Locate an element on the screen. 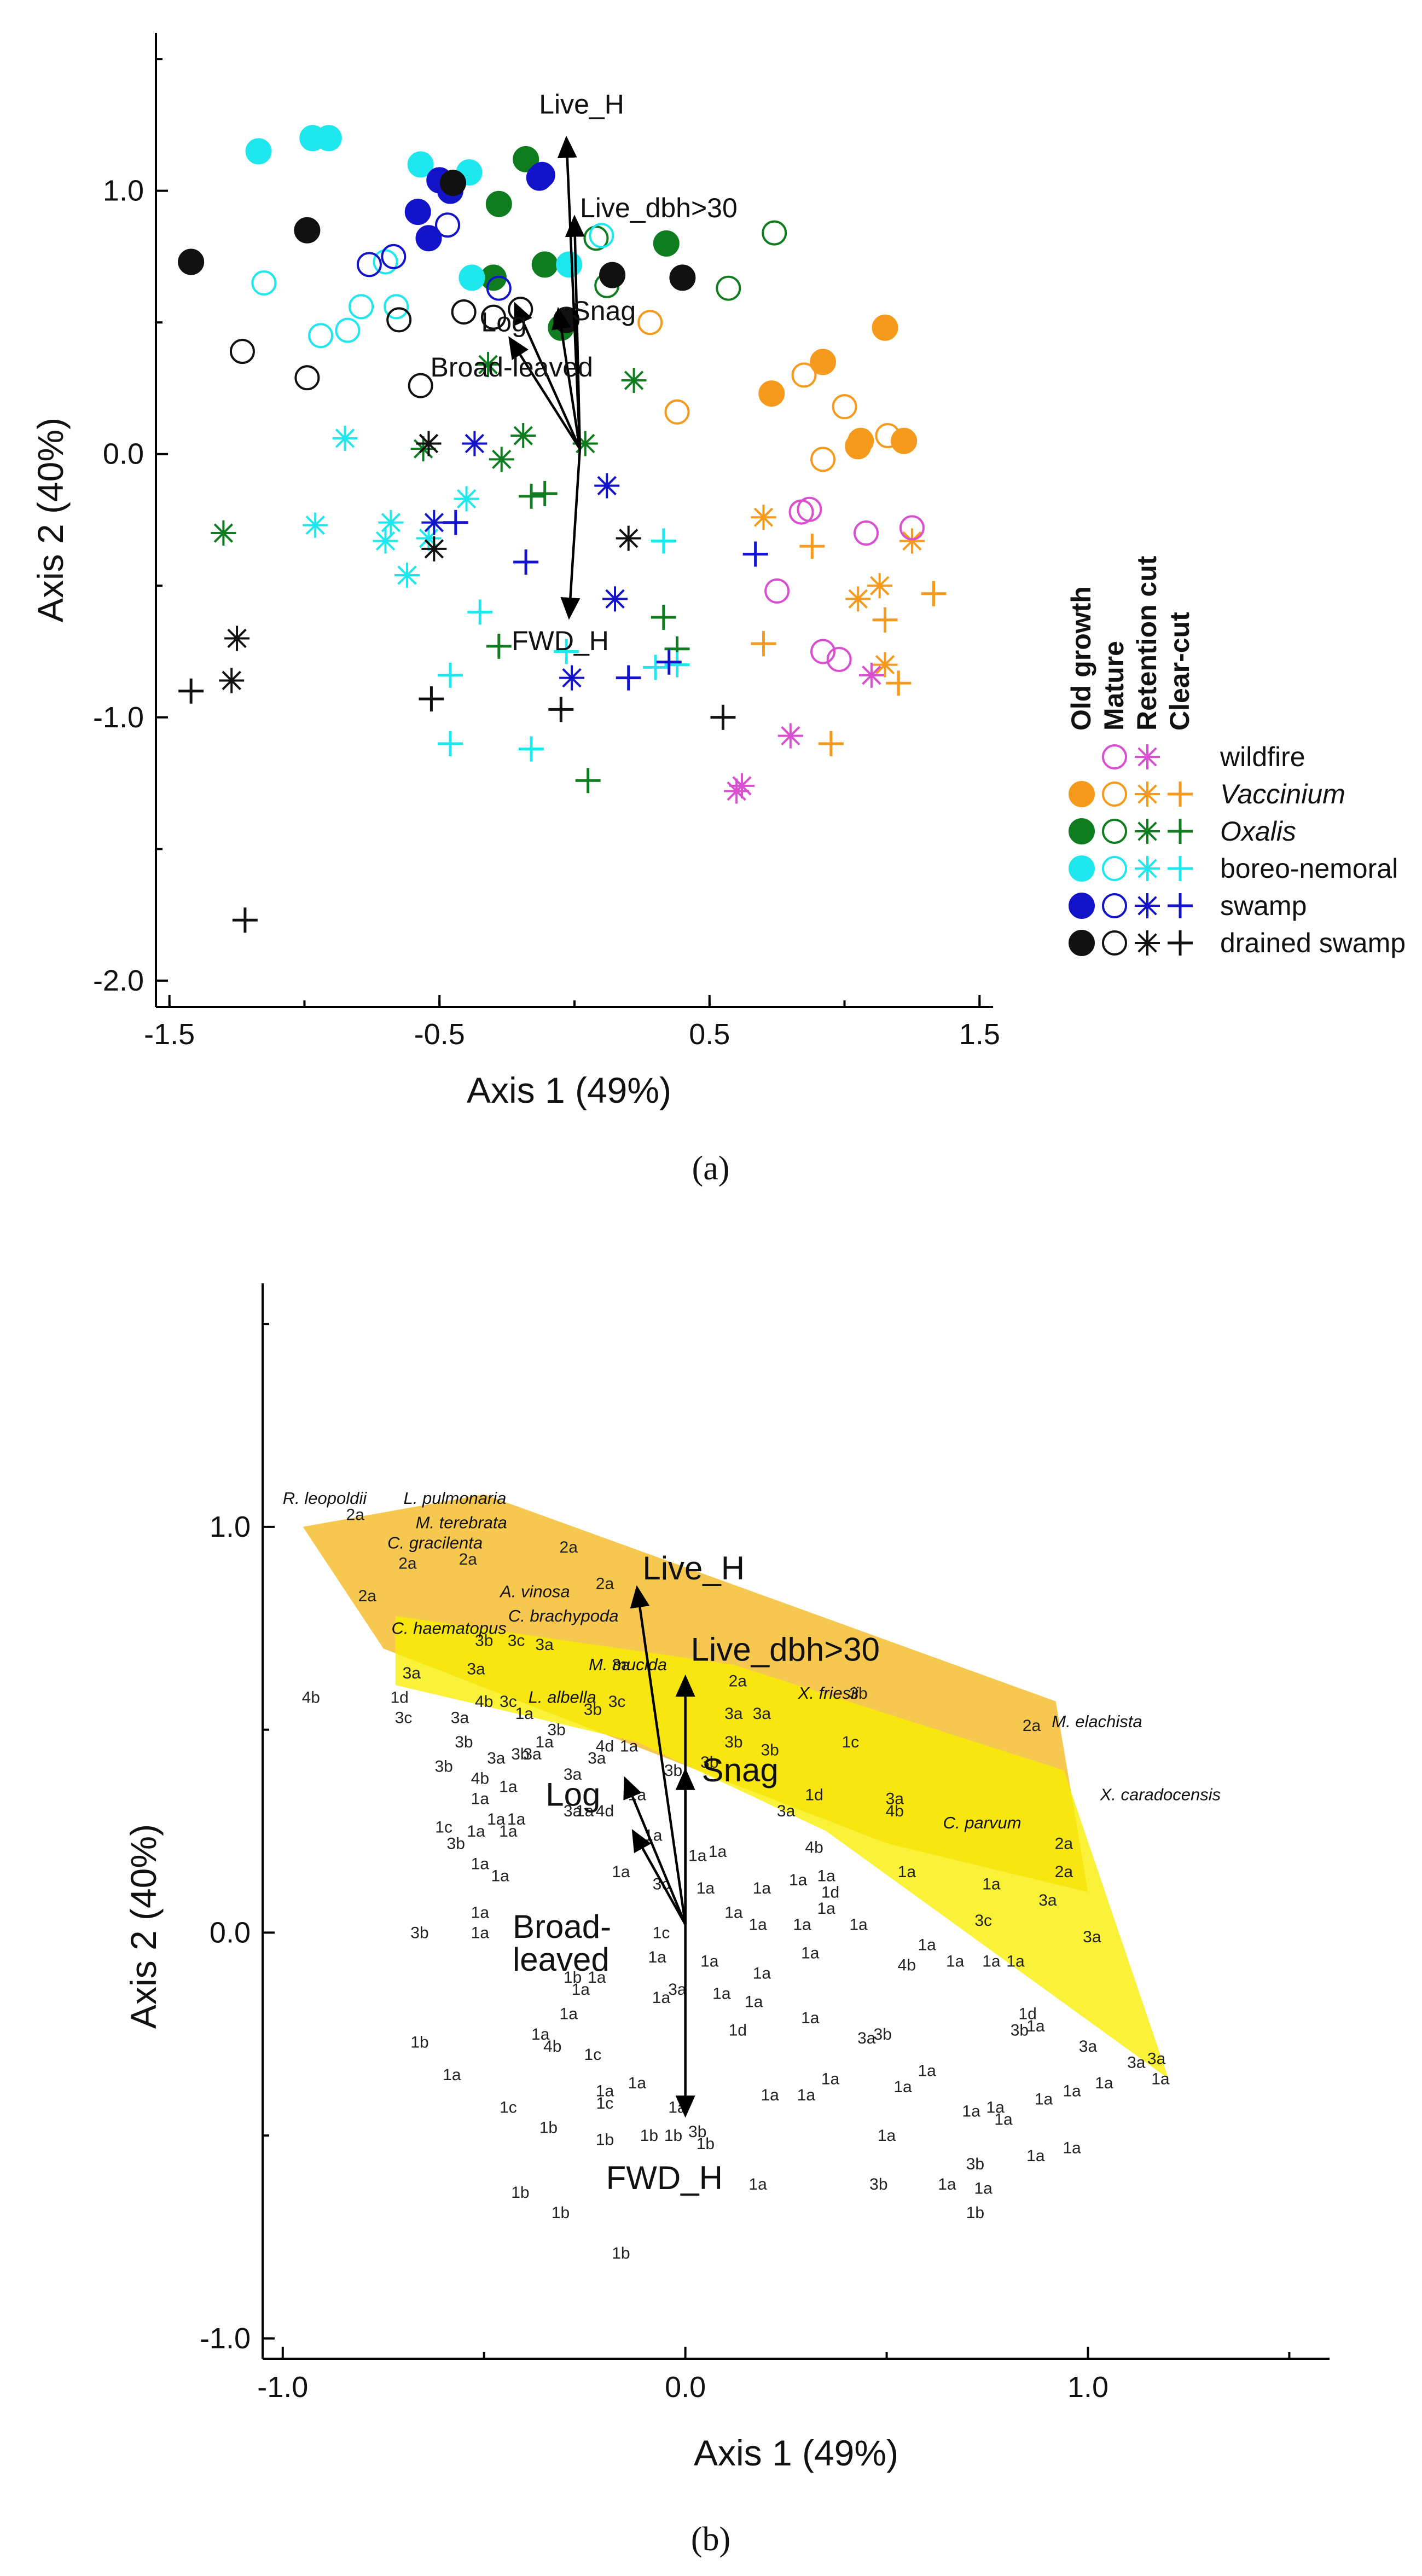 The image size is (1422, 2576). panel-b-vector-label: Log is located at coordinates (572, 1794).